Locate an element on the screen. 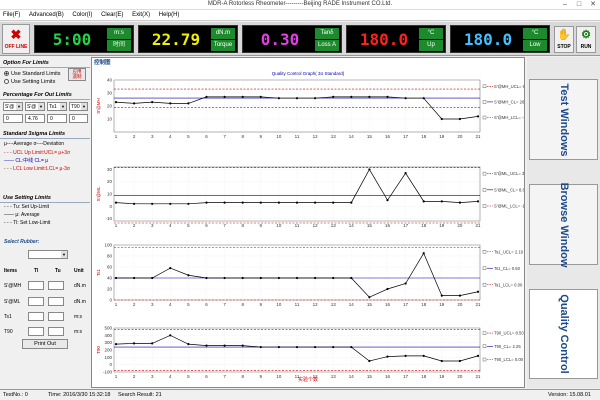 The height and width of the screenshot is (400, 600). close-icon: ✕ is located at coordinates (593, 4).